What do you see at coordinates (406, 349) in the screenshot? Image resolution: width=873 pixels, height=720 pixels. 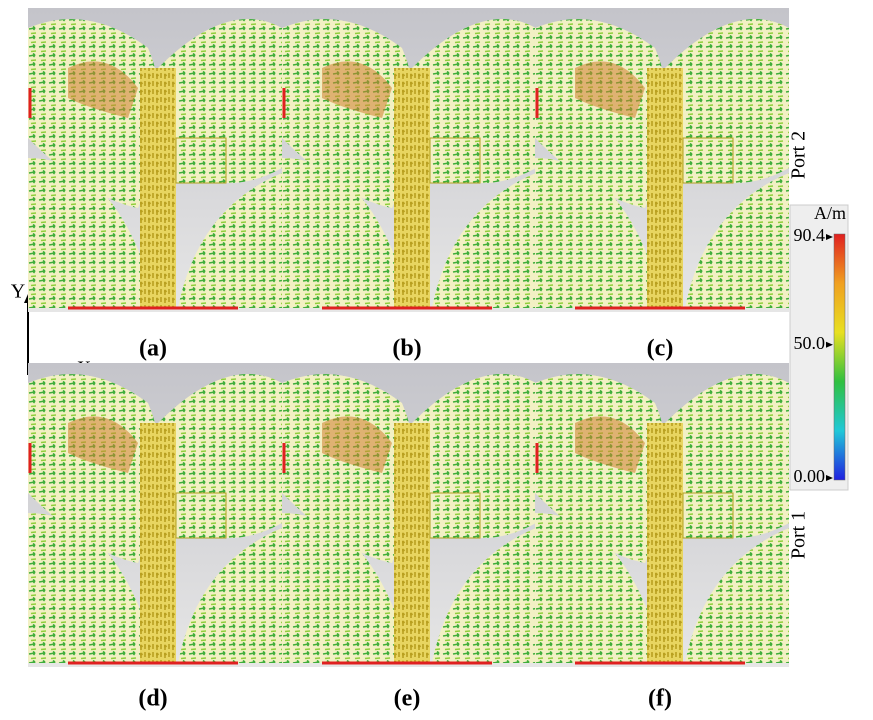 I see `panel-label: (b)` at bounding box center [406, 349].